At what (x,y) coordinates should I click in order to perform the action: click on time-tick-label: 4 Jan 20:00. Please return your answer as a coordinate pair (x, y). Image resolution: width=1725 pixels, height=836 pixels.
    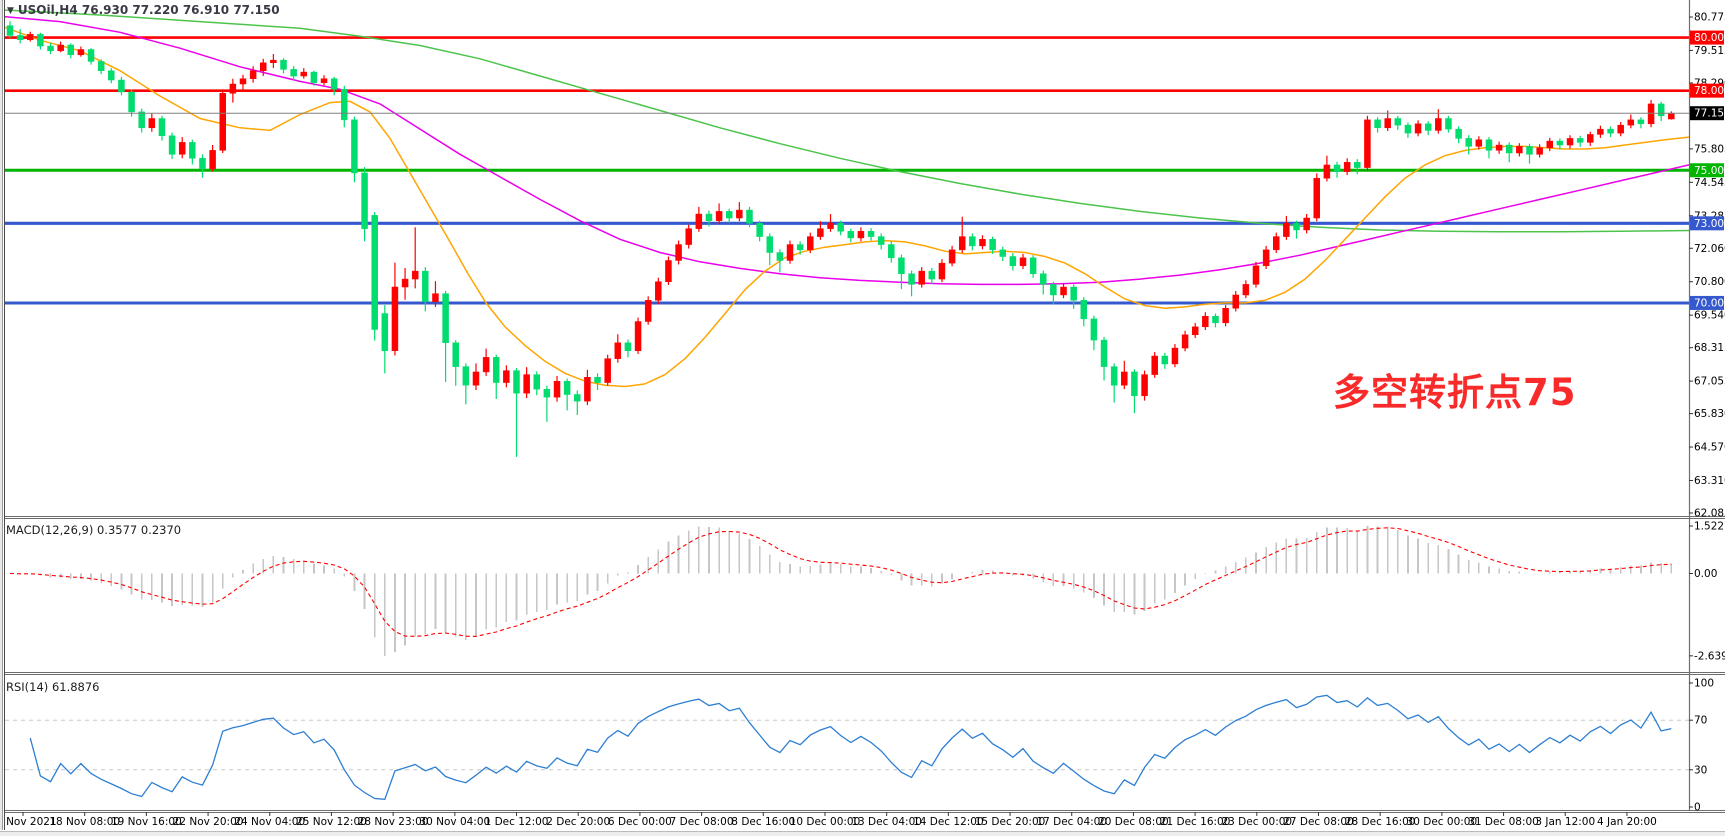
    Looking at the image, I should click on (1627, 822).